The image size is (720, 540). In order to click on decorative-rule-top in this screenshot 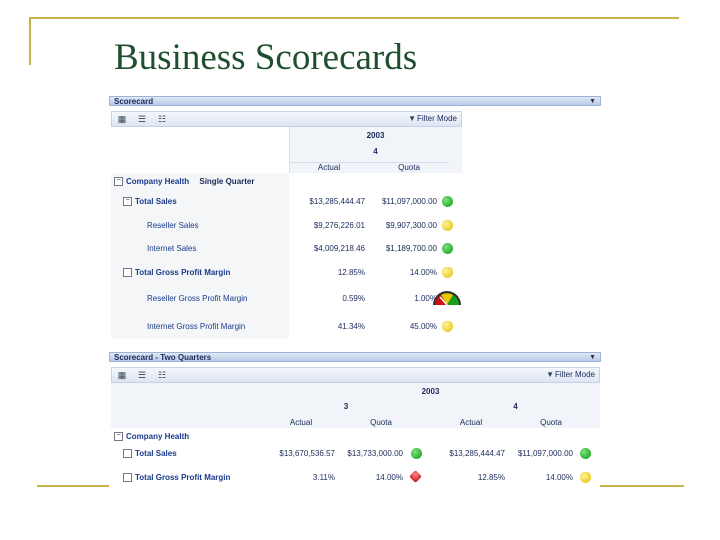, I will do `click(354, 18)`.